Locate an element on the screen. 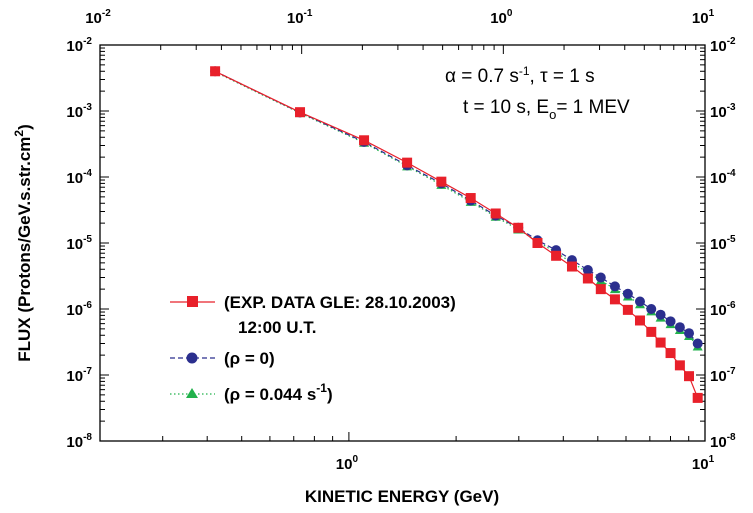 The width and height of the screenshot is (753, 513). legend-marker-square is located at coordinates (192, 301).